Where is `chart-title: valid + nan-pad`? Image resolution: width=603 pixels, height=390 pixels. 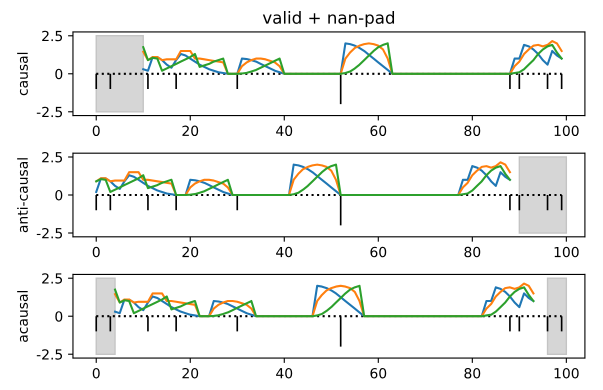
chart-title: valid + nan-pad is located at coordinates (328, 19).